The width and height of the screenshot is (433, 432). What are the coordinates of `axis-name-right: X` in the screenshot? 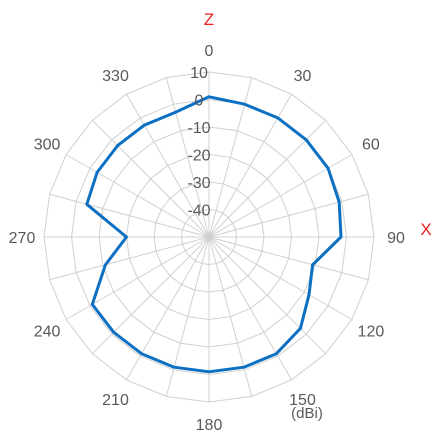 It's located at (425, 229).